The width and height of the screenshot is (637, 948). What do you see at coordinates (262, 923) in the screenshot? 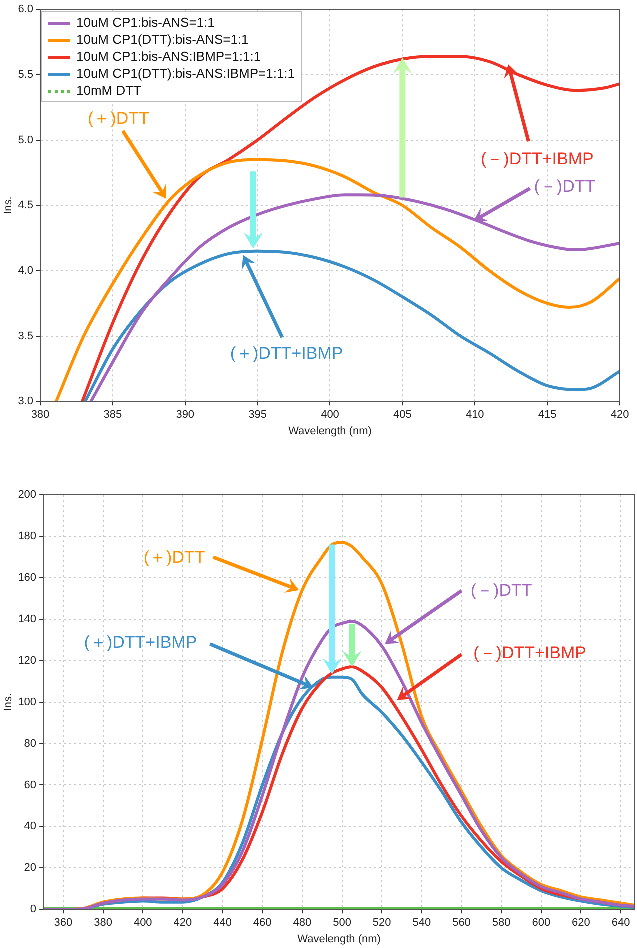
I see `x-tick-label: 460` at bounding box center [262, 923].